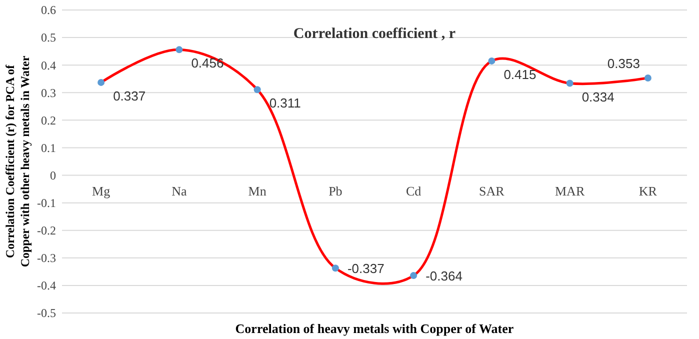  What do you see at coordinates (414, 190) in the screenshot?
I see `x-tick-label: Cd` at bounding box center [414, 190].